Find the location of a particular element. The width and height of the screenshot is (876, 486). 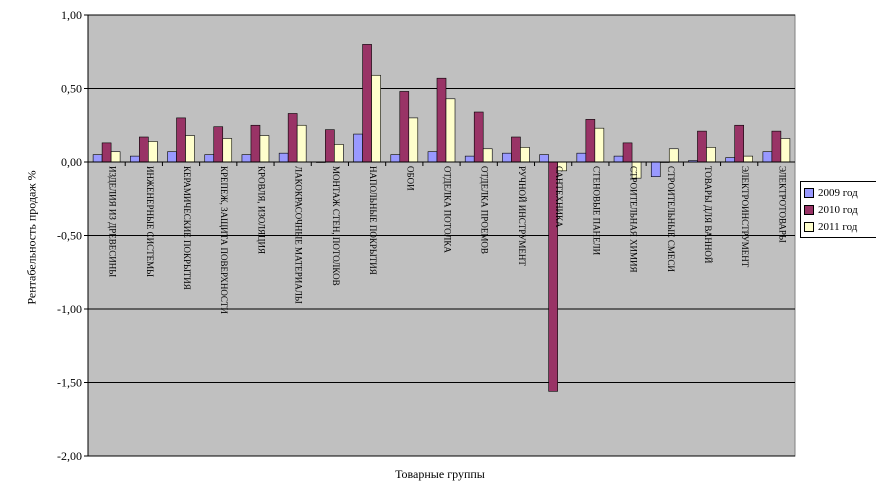

legend-label: 2010 год is located at coordinates (838, 209).